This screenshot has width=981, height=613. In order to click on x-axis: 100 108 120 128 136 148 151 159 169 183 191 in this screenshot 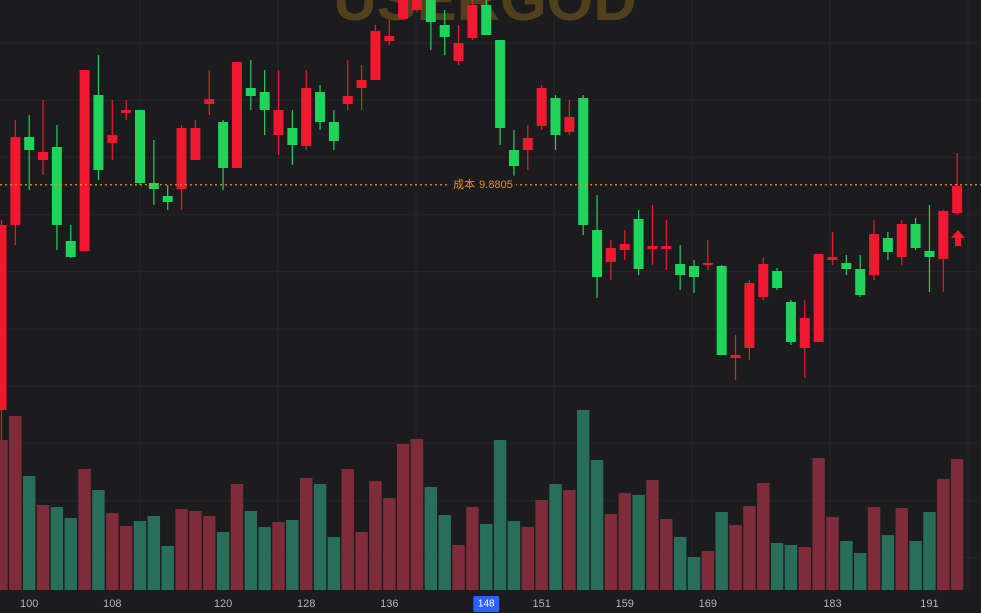, I will do `click(479, 604)`.